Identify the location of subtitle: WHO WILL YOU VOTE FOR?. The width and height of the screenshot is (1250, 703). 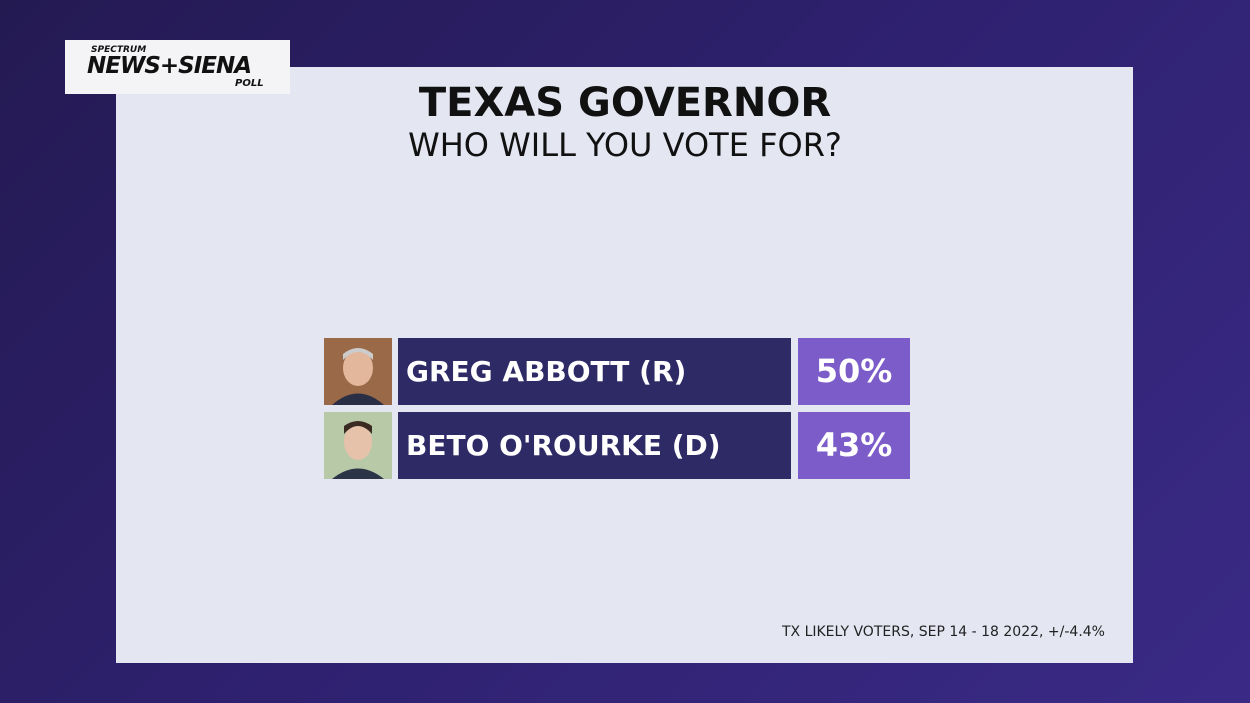
(625, 145).